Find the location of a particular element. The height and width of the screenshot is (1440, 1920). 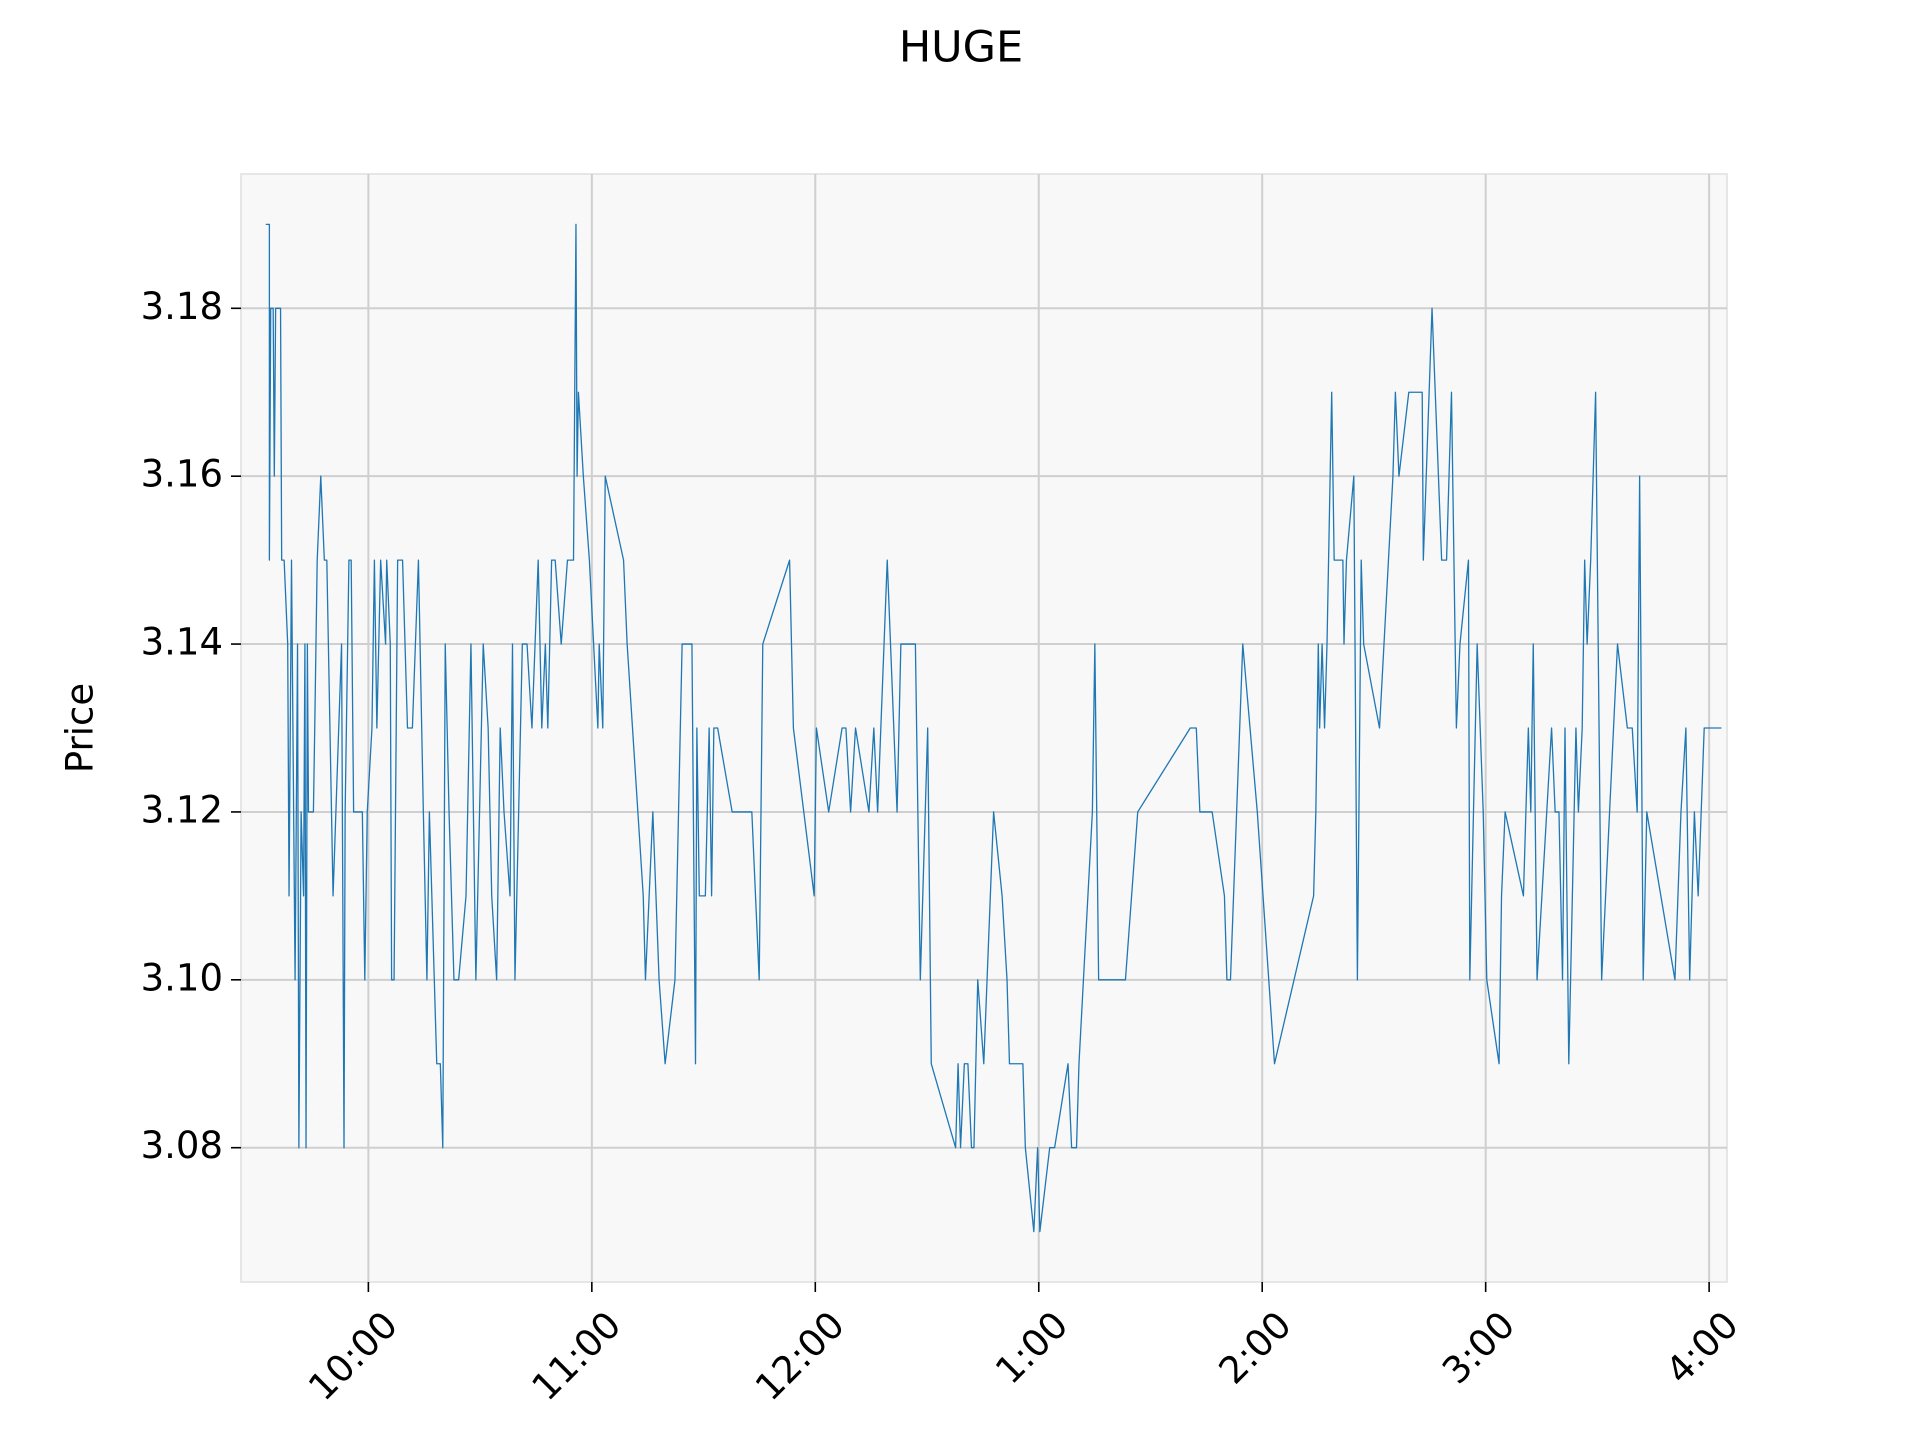

y-tick-label: 3.14 is located at coordinates (182, 642).